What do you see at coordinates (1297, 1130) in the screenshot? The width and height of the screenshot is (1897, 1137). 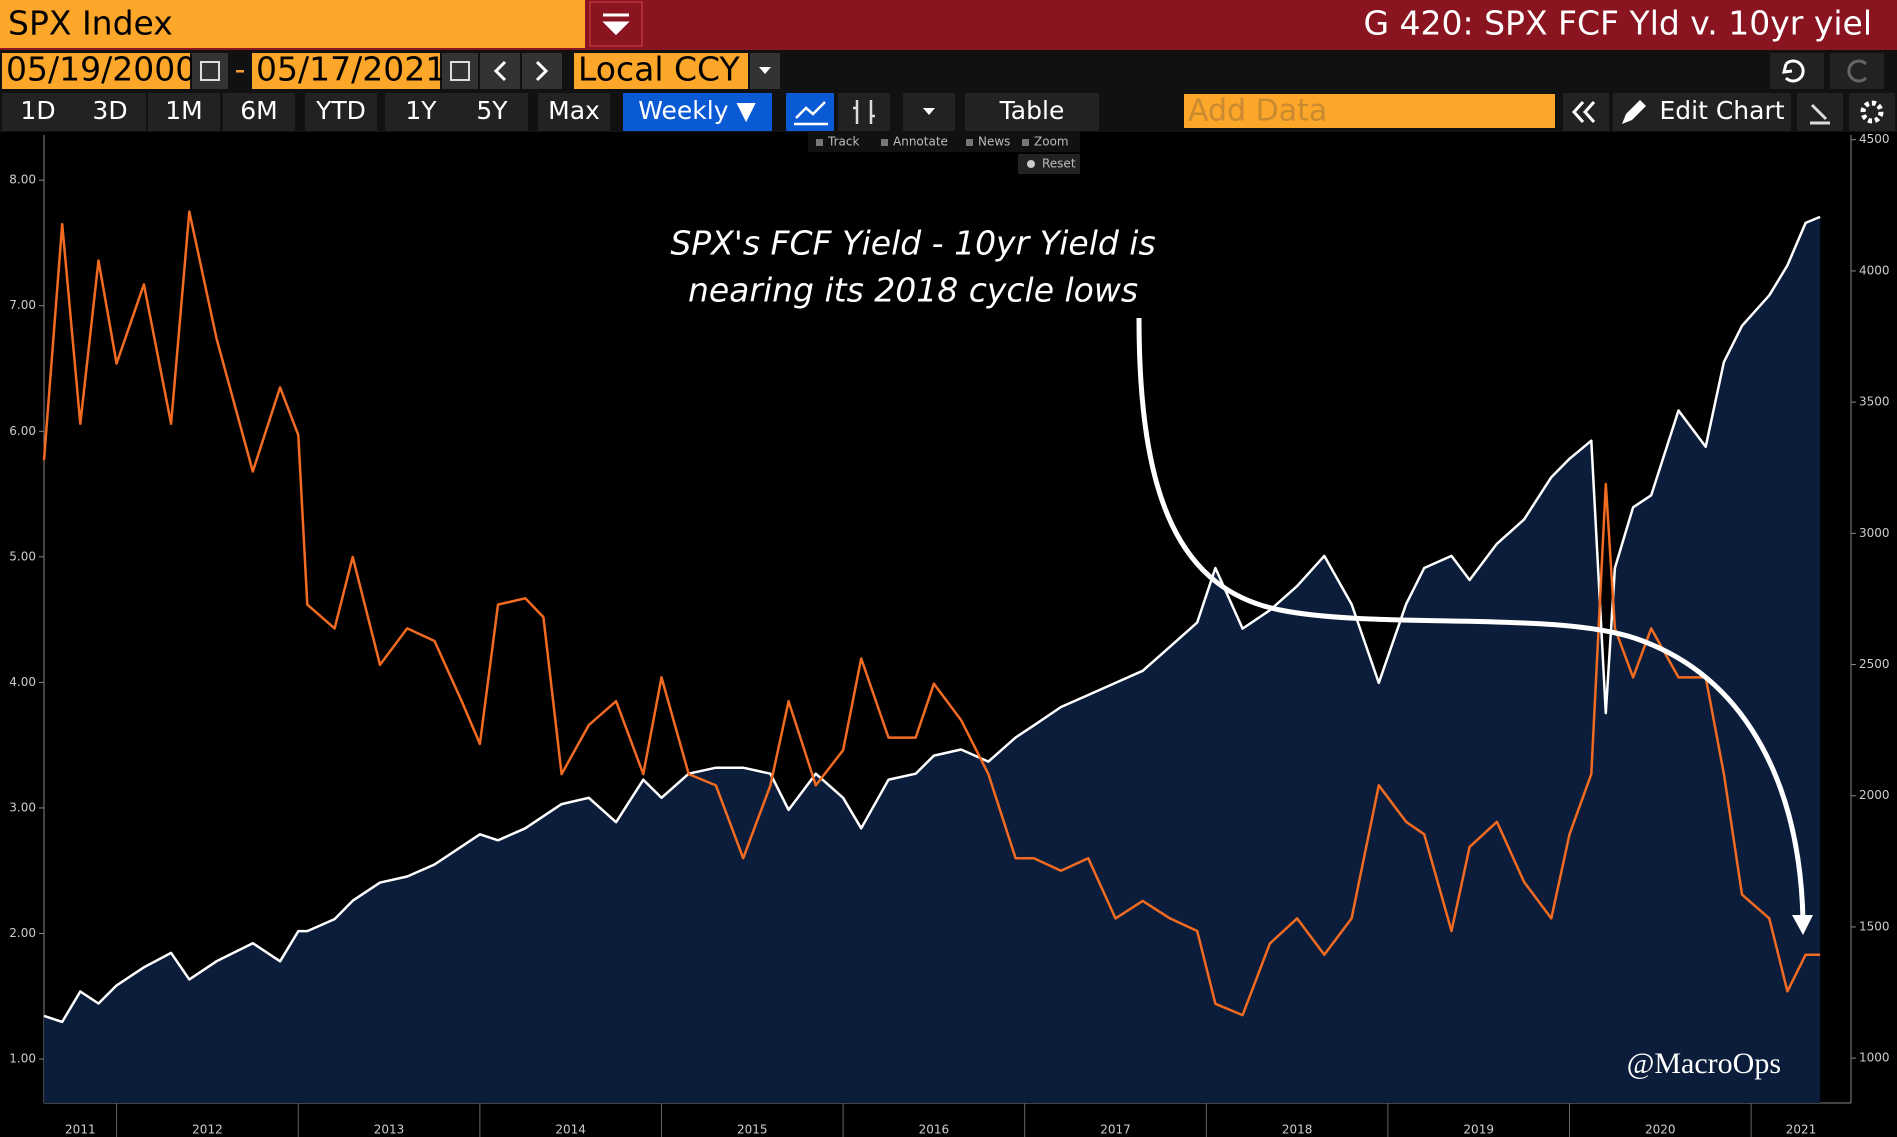 I see `x-tick-label: 2018` at bounding box center [1297, 1130].